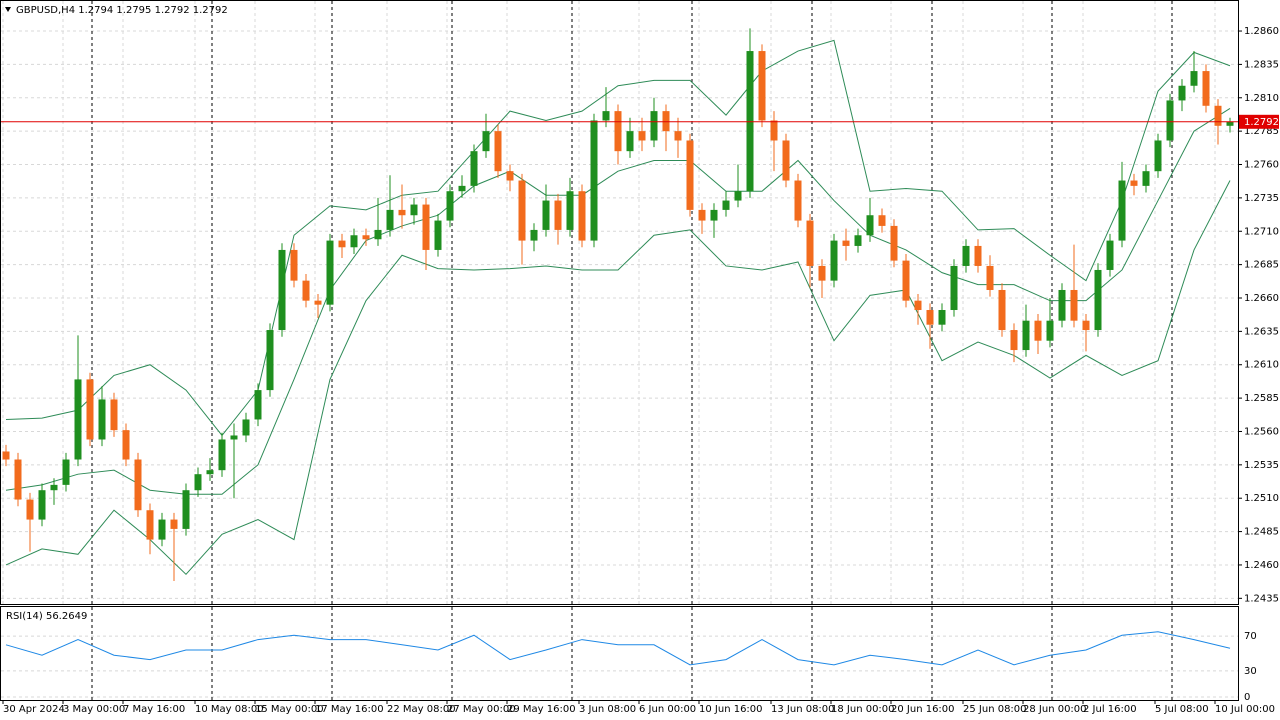  I want to click on y-tick-label: 1.2560, so click(1261, 431).